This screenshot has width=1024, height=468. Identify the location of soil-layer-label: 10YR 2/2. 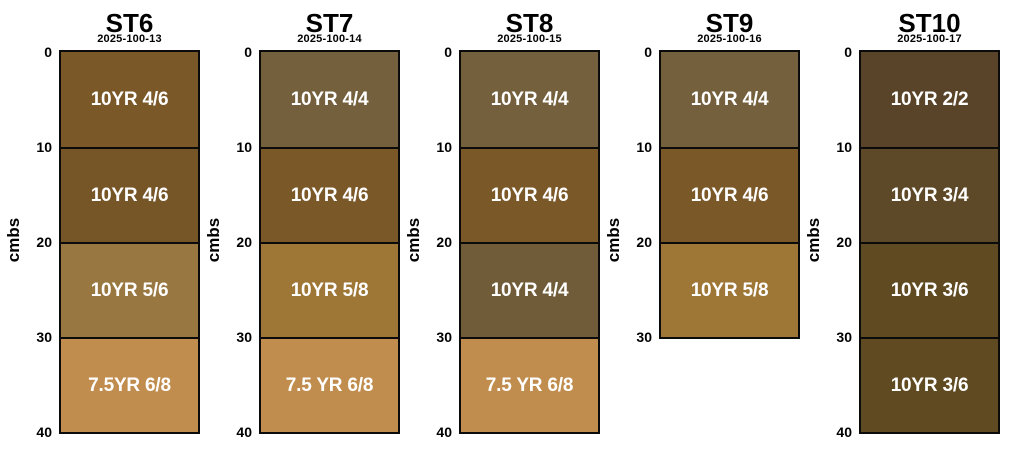
(929, 99).